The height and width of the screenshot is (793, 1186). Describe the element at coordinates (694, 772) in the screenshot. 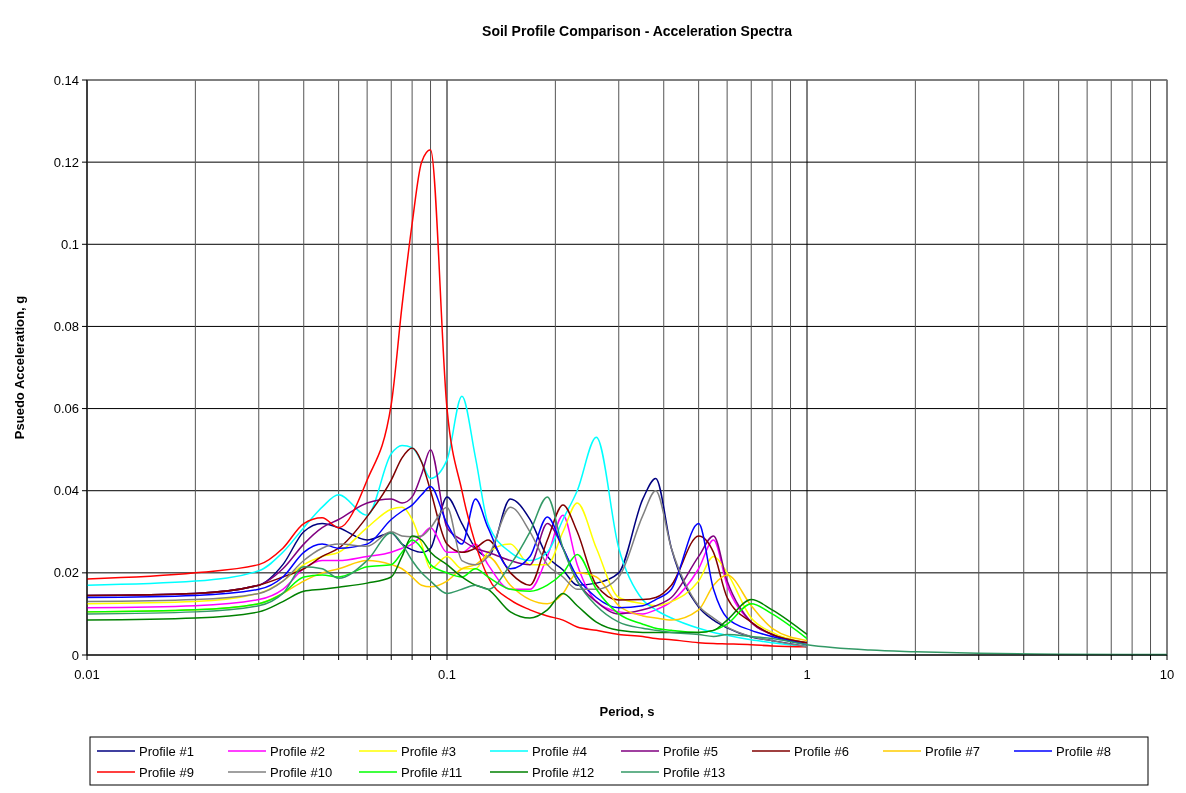

I see `legend-label: Profile #13` at that location.